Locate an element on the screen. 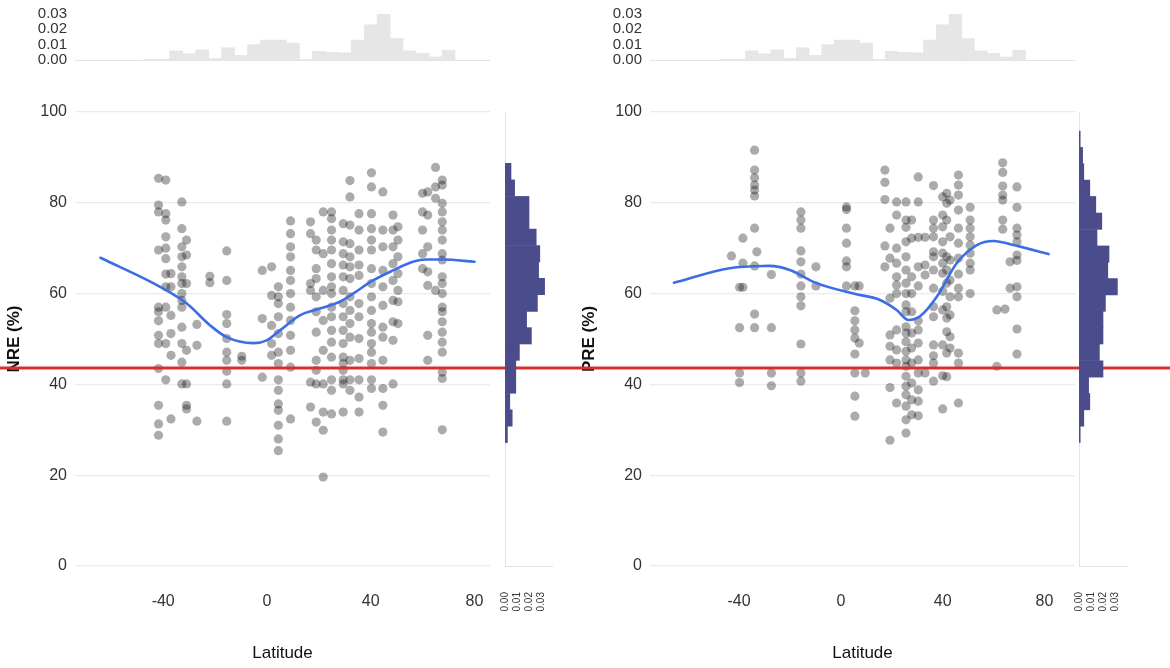  y-axis-title: PRE (%) is located at coordinates (588, 339).